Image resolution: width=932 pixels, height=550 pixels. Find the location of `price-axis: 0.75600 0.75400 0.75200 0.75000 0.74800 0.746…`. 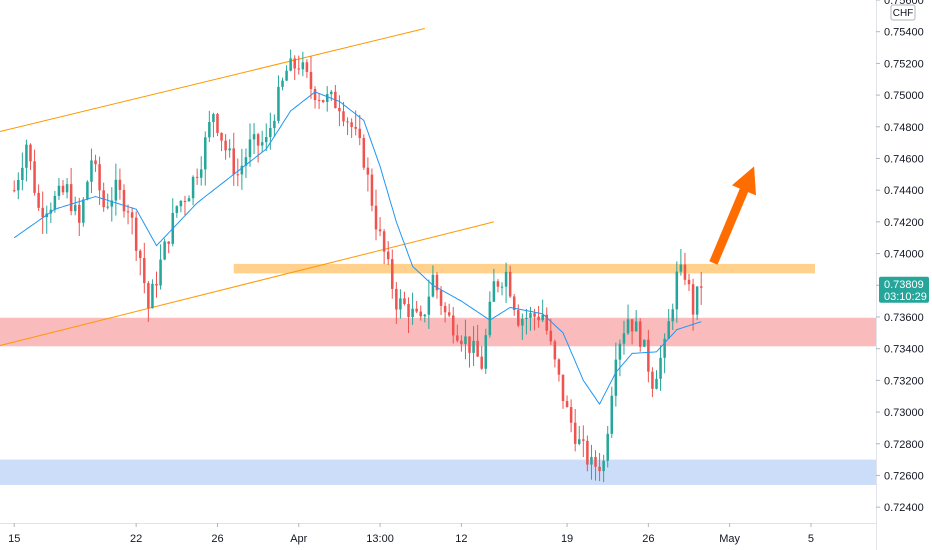

price-axis: 0.75600 0.75400 0.75200 0.75000 0.74800 0.746… is located at coordinates (900, 257).